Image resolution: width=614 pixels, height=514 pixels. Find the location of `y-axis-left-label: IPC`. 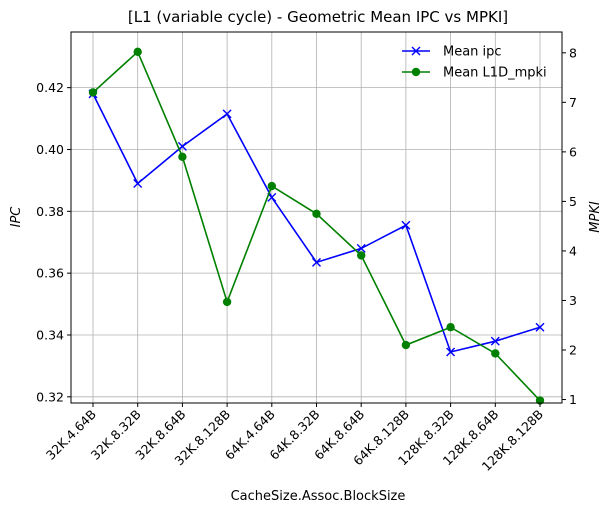

y-axis-left-label: IPC is located at coordinates (16, 217).